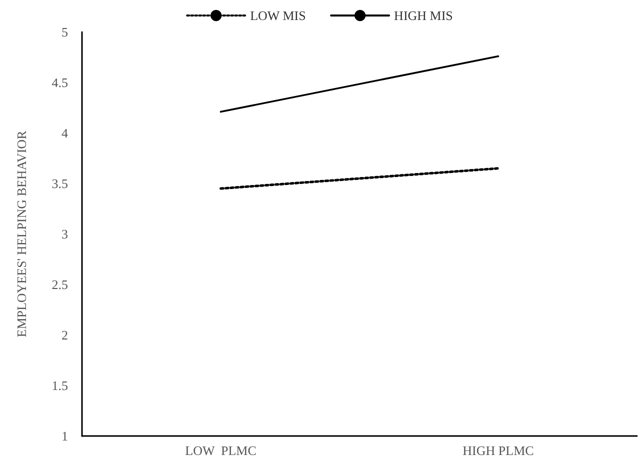 This screenshot has width=639, height=462. What do you see at coordinates (60, 82) in the screenshot?
I see `y-tick-label: 4.5` at bounding box center [60, 82].